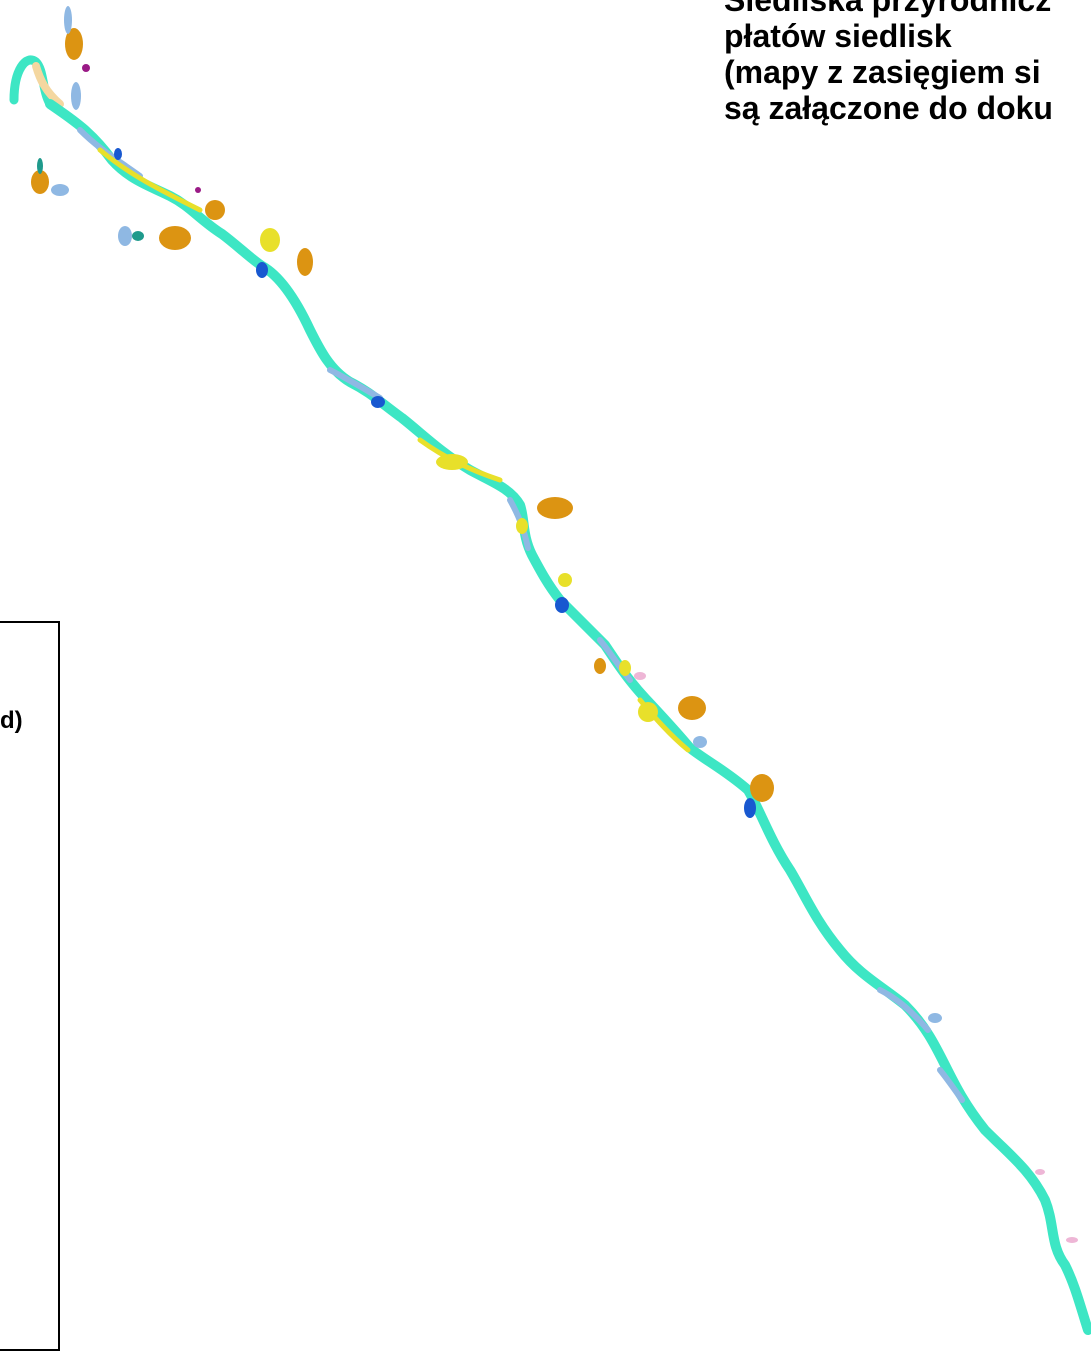  Describe the element at coordinates (888, 9) in the screenshot. I see `title-line-1: Siedliska przyrodnicz` at that location.